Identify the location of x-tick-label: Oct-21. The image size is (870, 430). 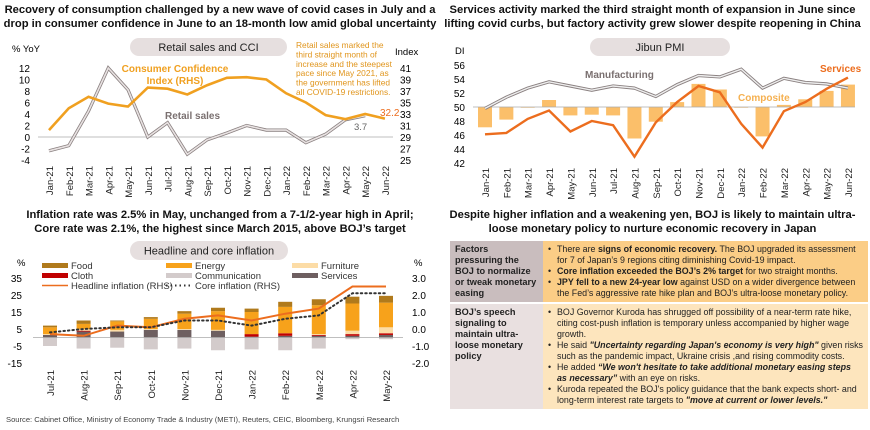
(152, 384).